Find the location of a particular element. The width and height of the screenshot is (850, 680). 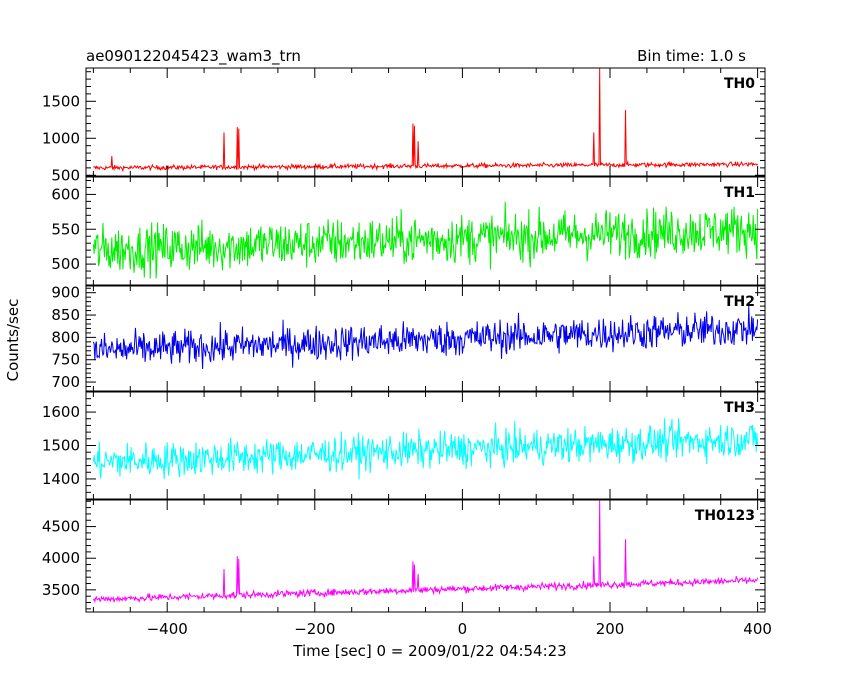

y-tick-label: 4500 is located at coordinates (61, 527).